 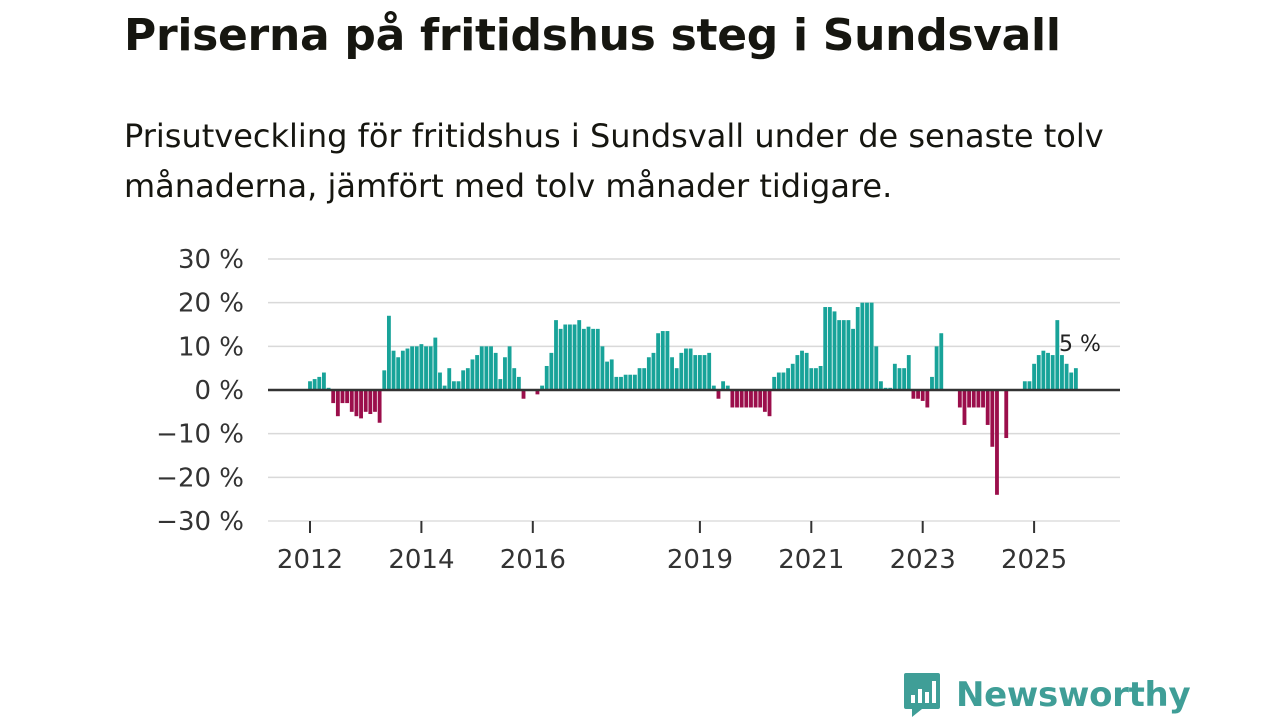 What do you see at coordinates (923, 560) in the screenshot?
I see `x-tick-label: 2023` at bounding box center [923, 560].